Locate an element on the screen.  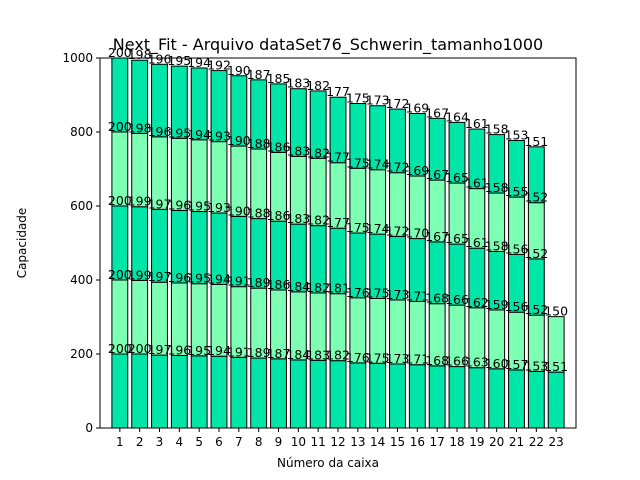
segment-label-box-8-3: 188 is located at coordinates (259, 213).